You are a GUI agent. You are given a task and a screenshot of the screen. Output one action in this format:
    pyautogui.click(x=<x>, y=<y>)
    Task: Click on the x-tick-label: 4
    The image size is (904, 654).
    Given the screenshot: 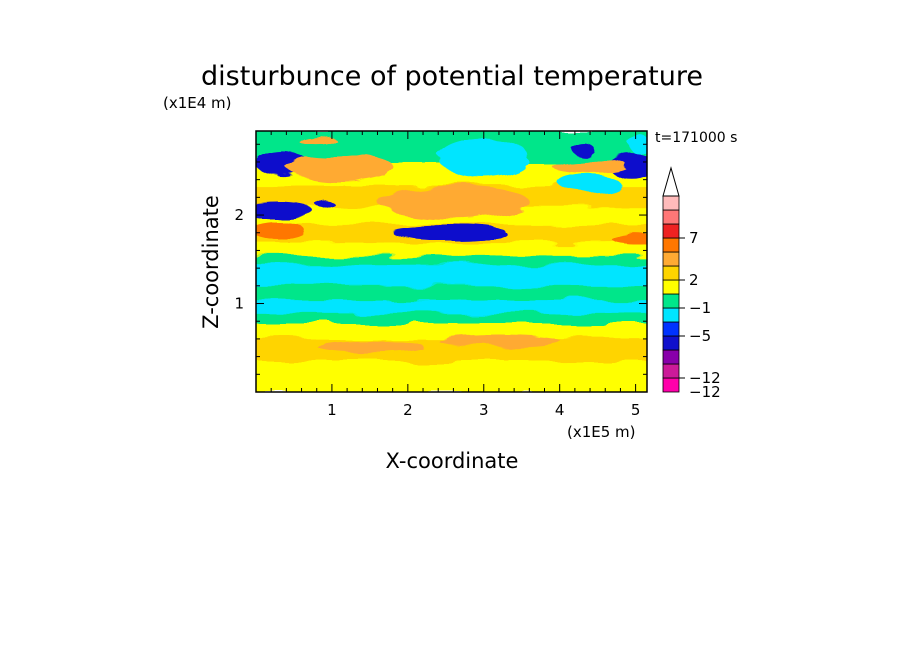 What is the action you would take?
    pyautogui.click(x=560, y=410)
    